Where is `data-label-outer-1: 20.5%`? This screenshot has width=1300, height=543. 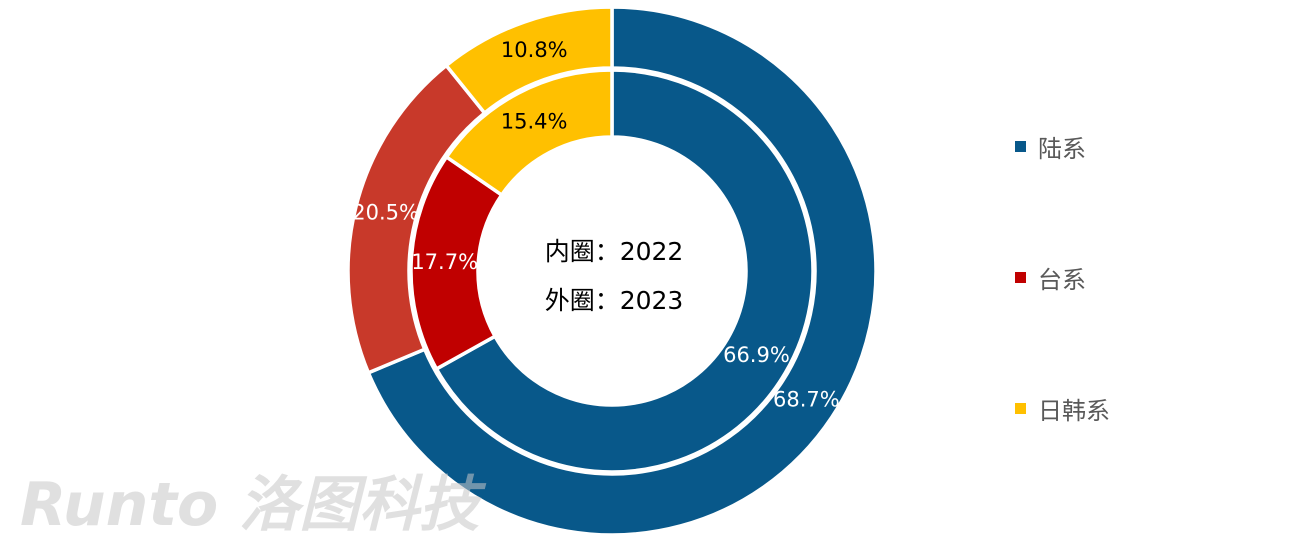 data-label-outer-1: 20.5% is located at coordinates (385, 213).